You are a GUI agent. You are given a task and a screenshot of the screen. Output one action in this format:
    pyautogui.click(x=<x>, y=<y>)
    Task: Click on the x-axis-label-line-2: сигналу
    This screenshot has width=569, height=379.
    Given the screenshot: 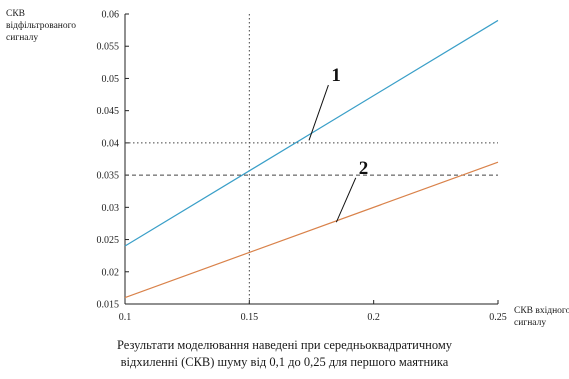 What is the action you would take?
    pyautogui.click(x=530, y=323)
    